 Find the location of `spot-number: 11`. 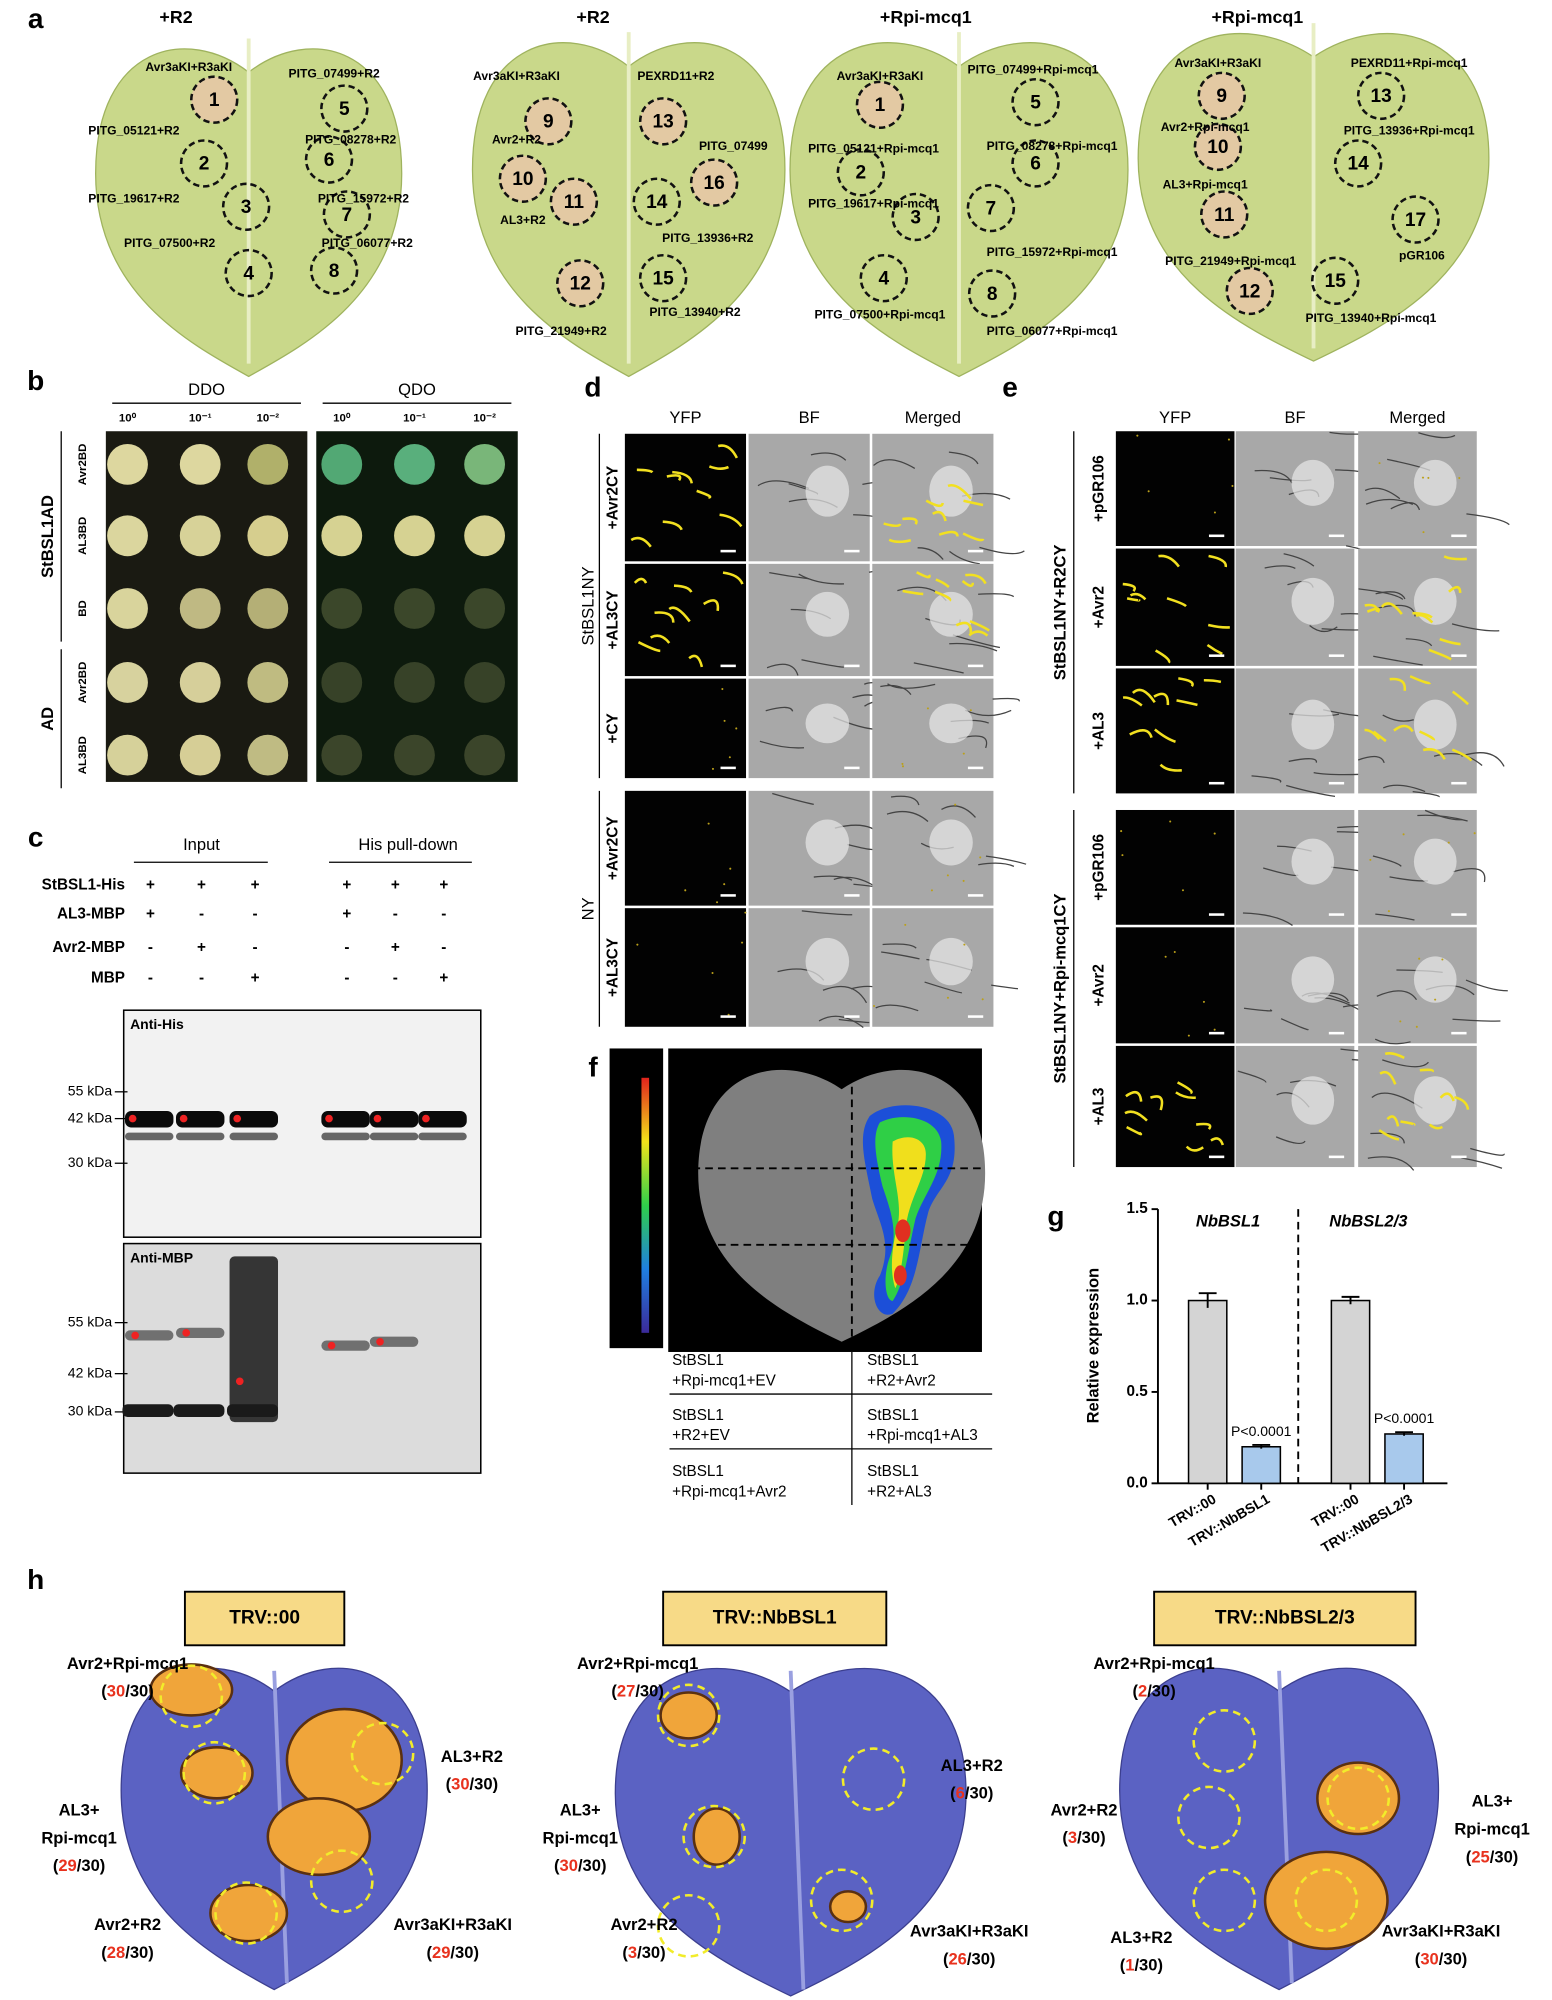

spot-number: 11 is located at coordinates (1224, 215).